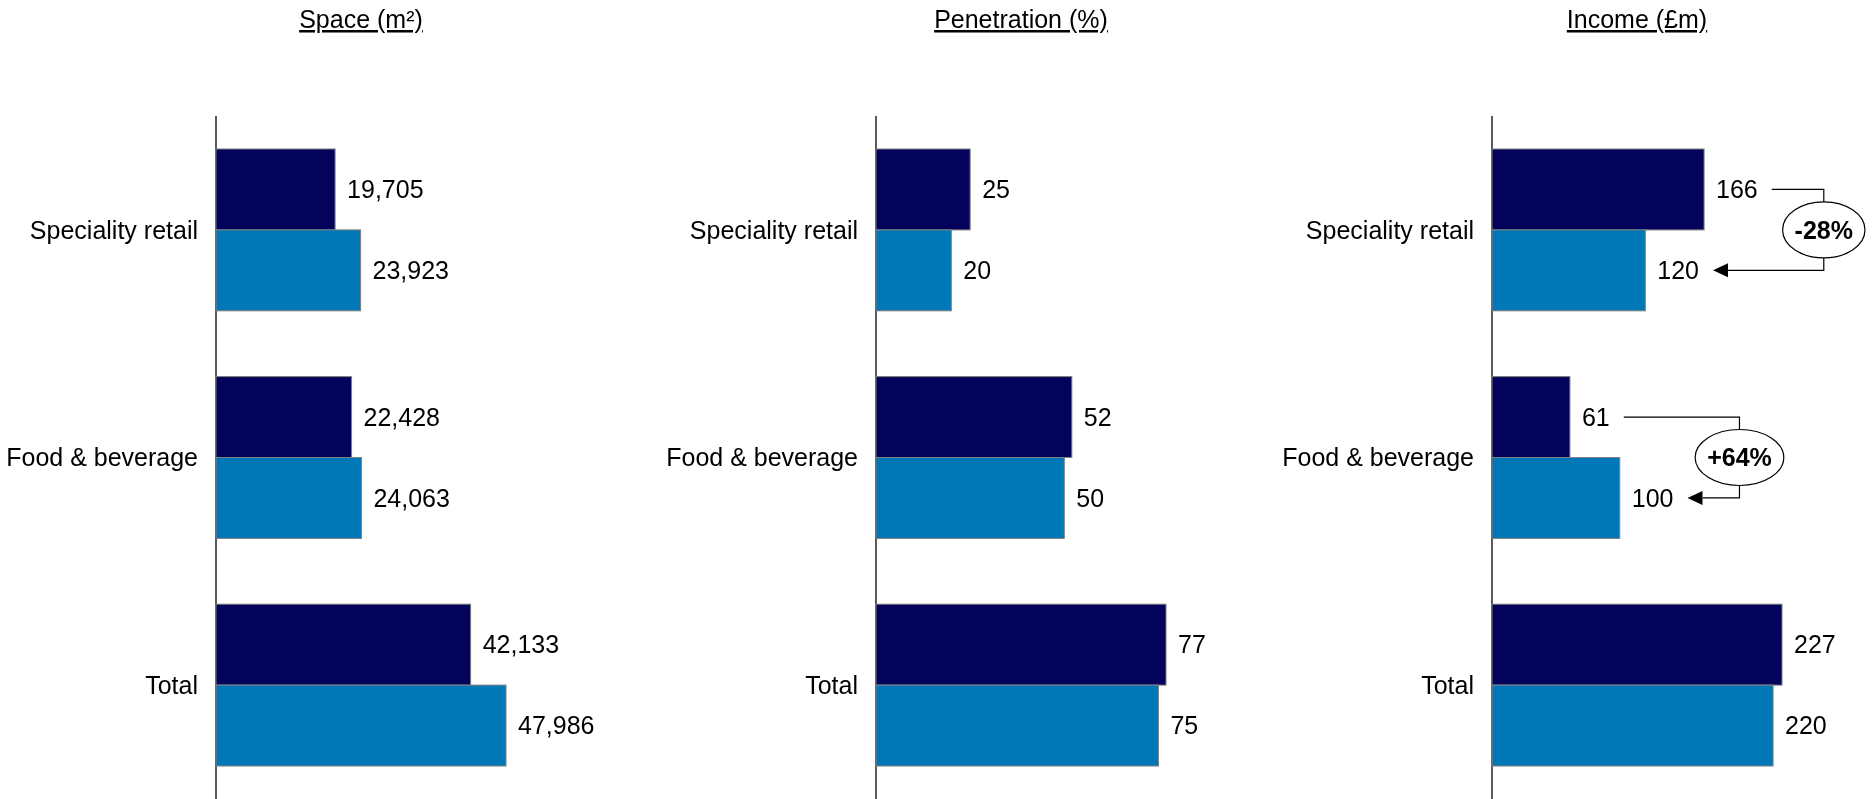 Image resolution: width=1873 pixels, height=799 pixels. I want to click on data-label: 166, so click(1737, 189).